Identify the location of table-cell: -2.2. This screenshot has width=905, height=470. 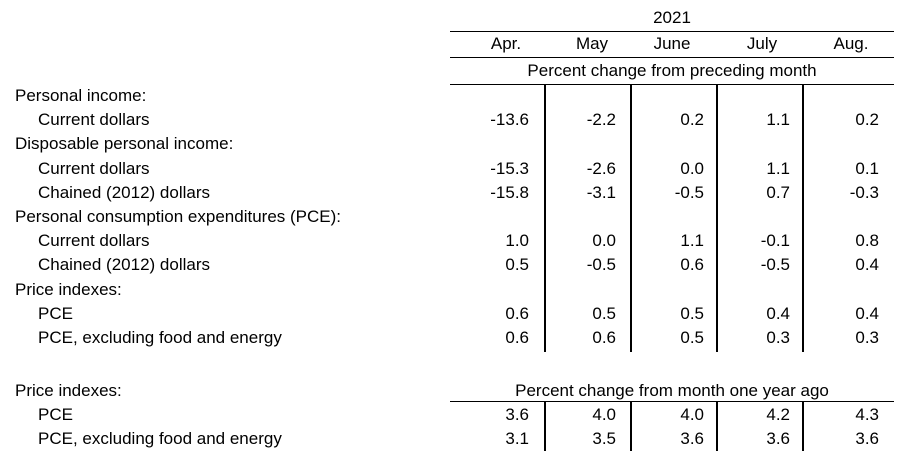
(601, 120).